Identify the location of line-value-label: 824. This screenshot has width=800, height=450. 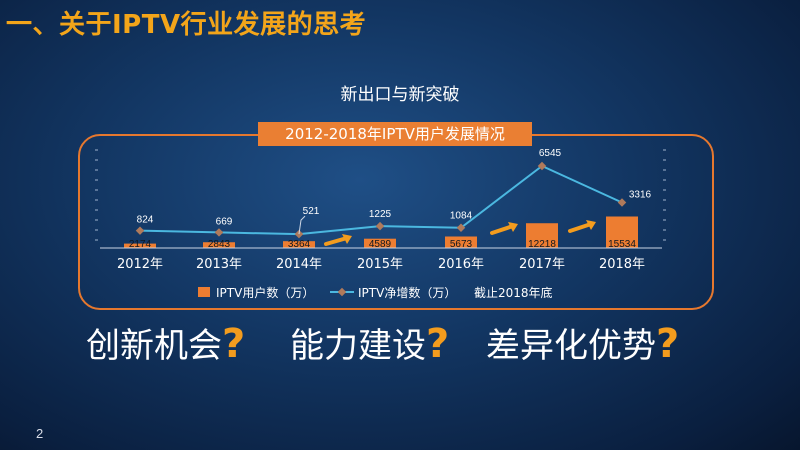
(145, 220).